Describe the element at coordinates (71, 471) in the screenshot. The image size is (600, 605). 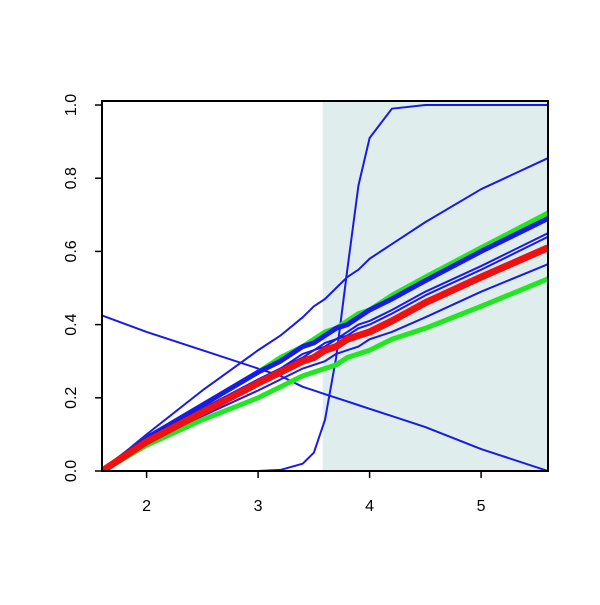
I see `y-tick-label: 0.0` at that location.